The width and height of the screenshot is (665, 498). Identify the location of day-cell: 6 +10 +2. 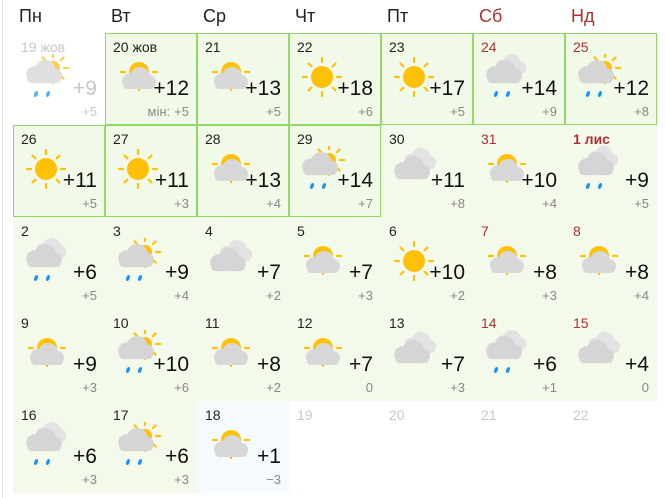
(427, 263).